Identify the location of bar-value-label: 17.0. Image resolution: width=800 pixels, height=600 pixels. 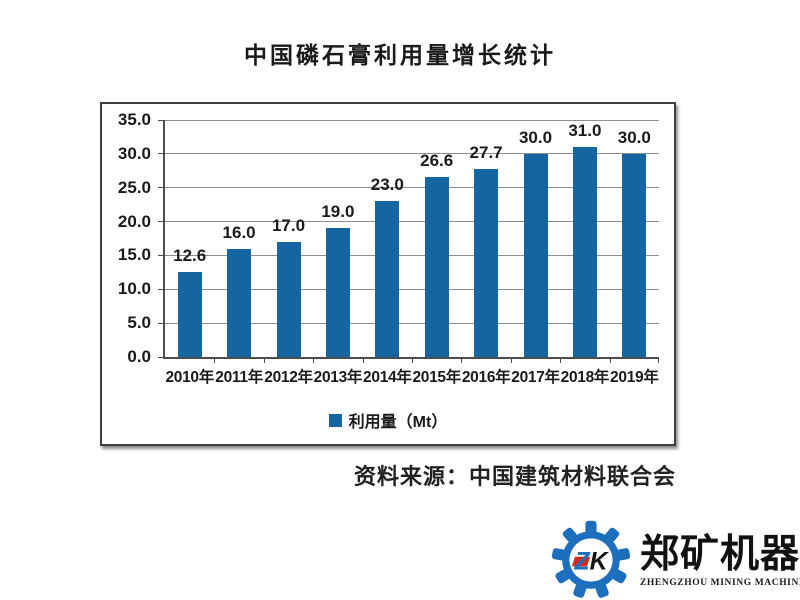
(288, 225).